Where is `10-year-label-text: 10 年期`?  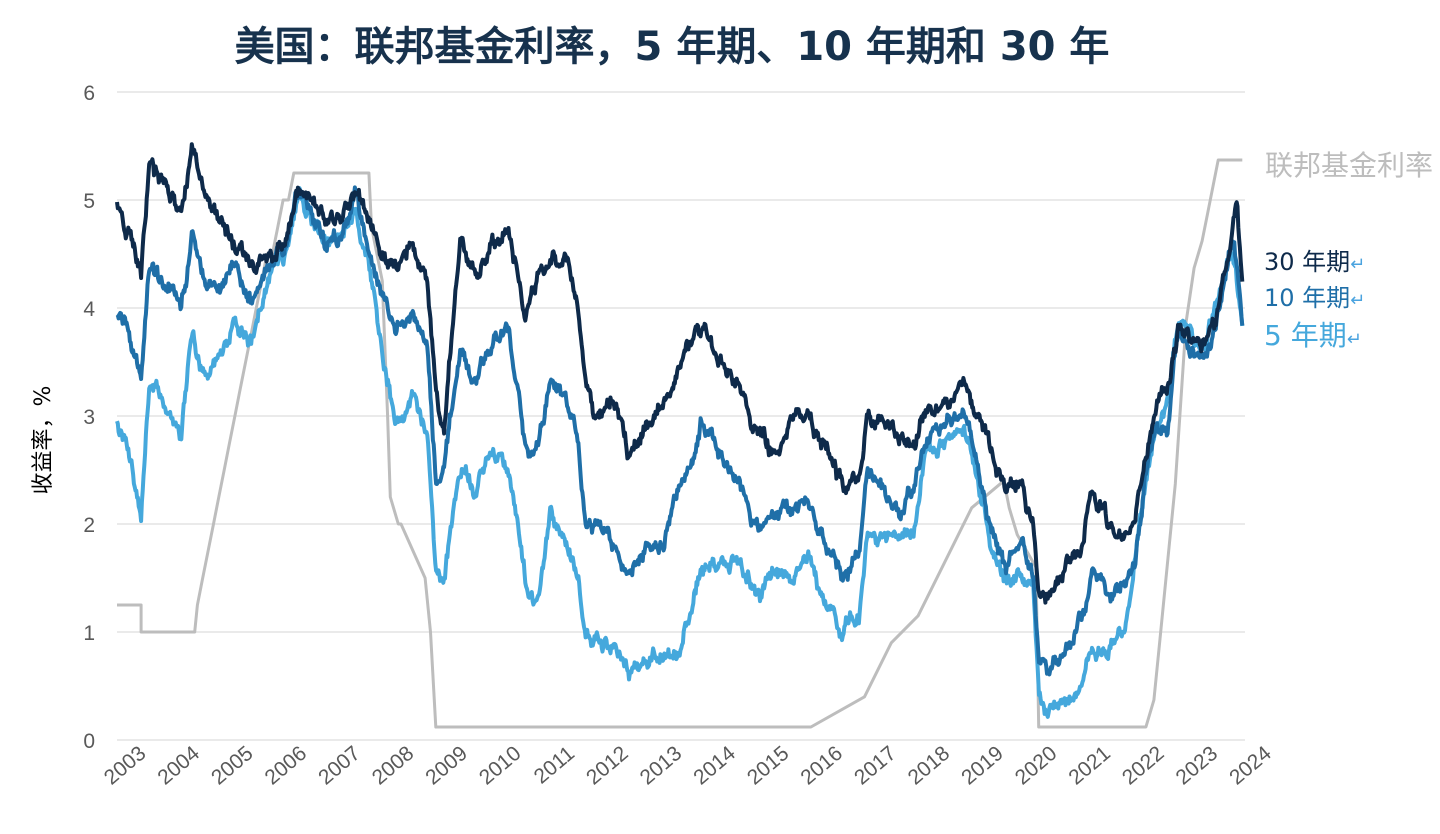
10-year-label-text: 10 年期 is located at coordinates (1307, 298).